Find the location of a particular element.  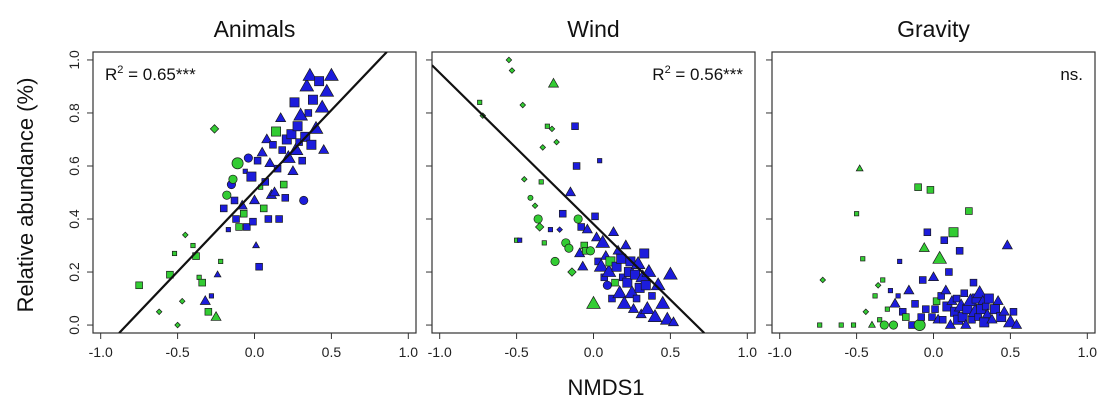

y-axis-label: Relative abundance (%) is located at coordinates (25, 195).